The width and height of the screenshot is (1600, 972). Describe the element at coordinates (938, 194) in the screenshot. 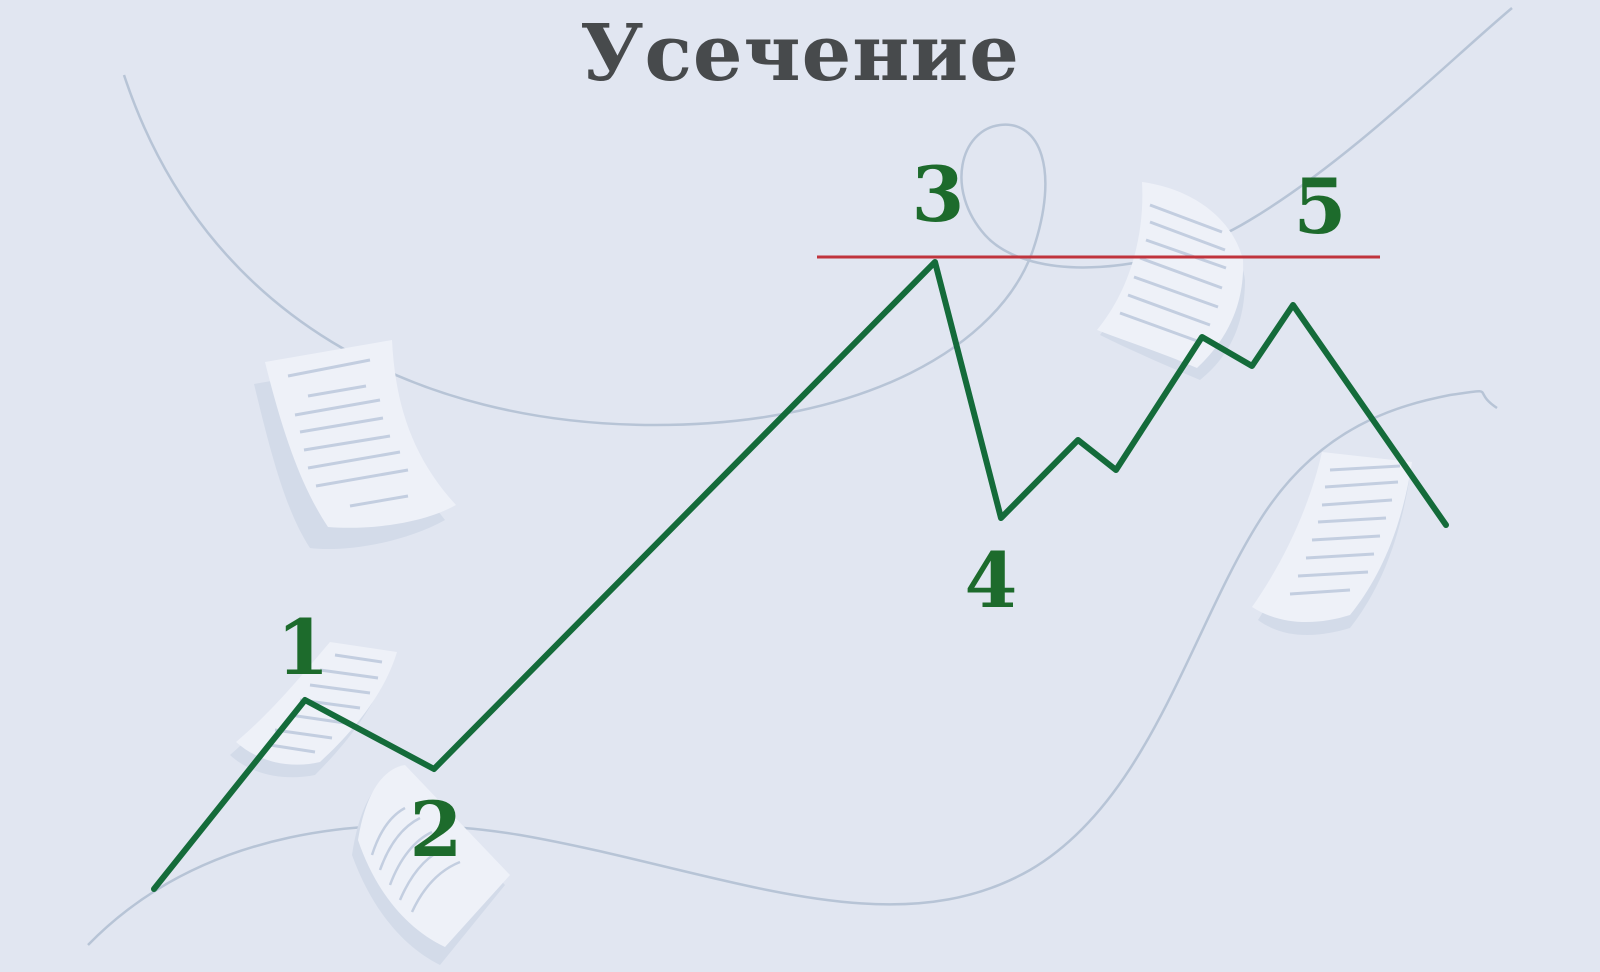

I see `wave-label-3: 3` at that location.